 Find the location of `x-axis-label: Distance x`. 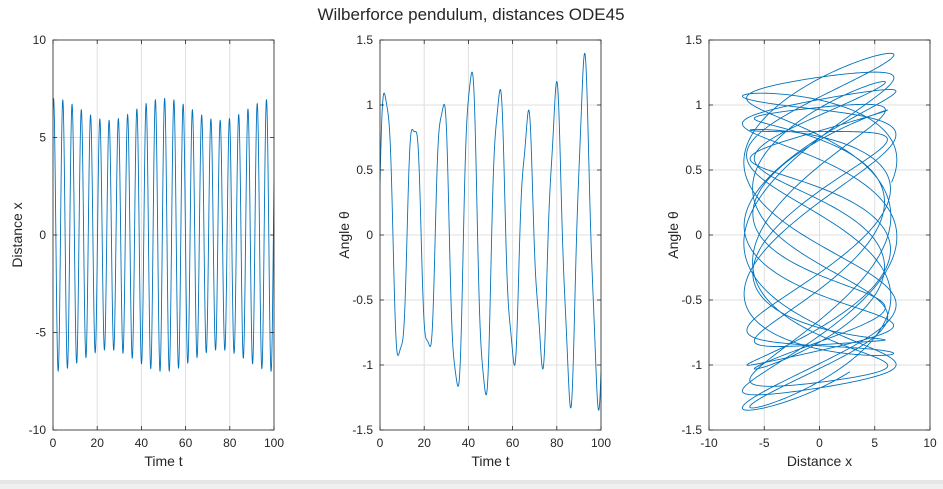

x-axis-label: Distance x is located at coordinates (819, 461).